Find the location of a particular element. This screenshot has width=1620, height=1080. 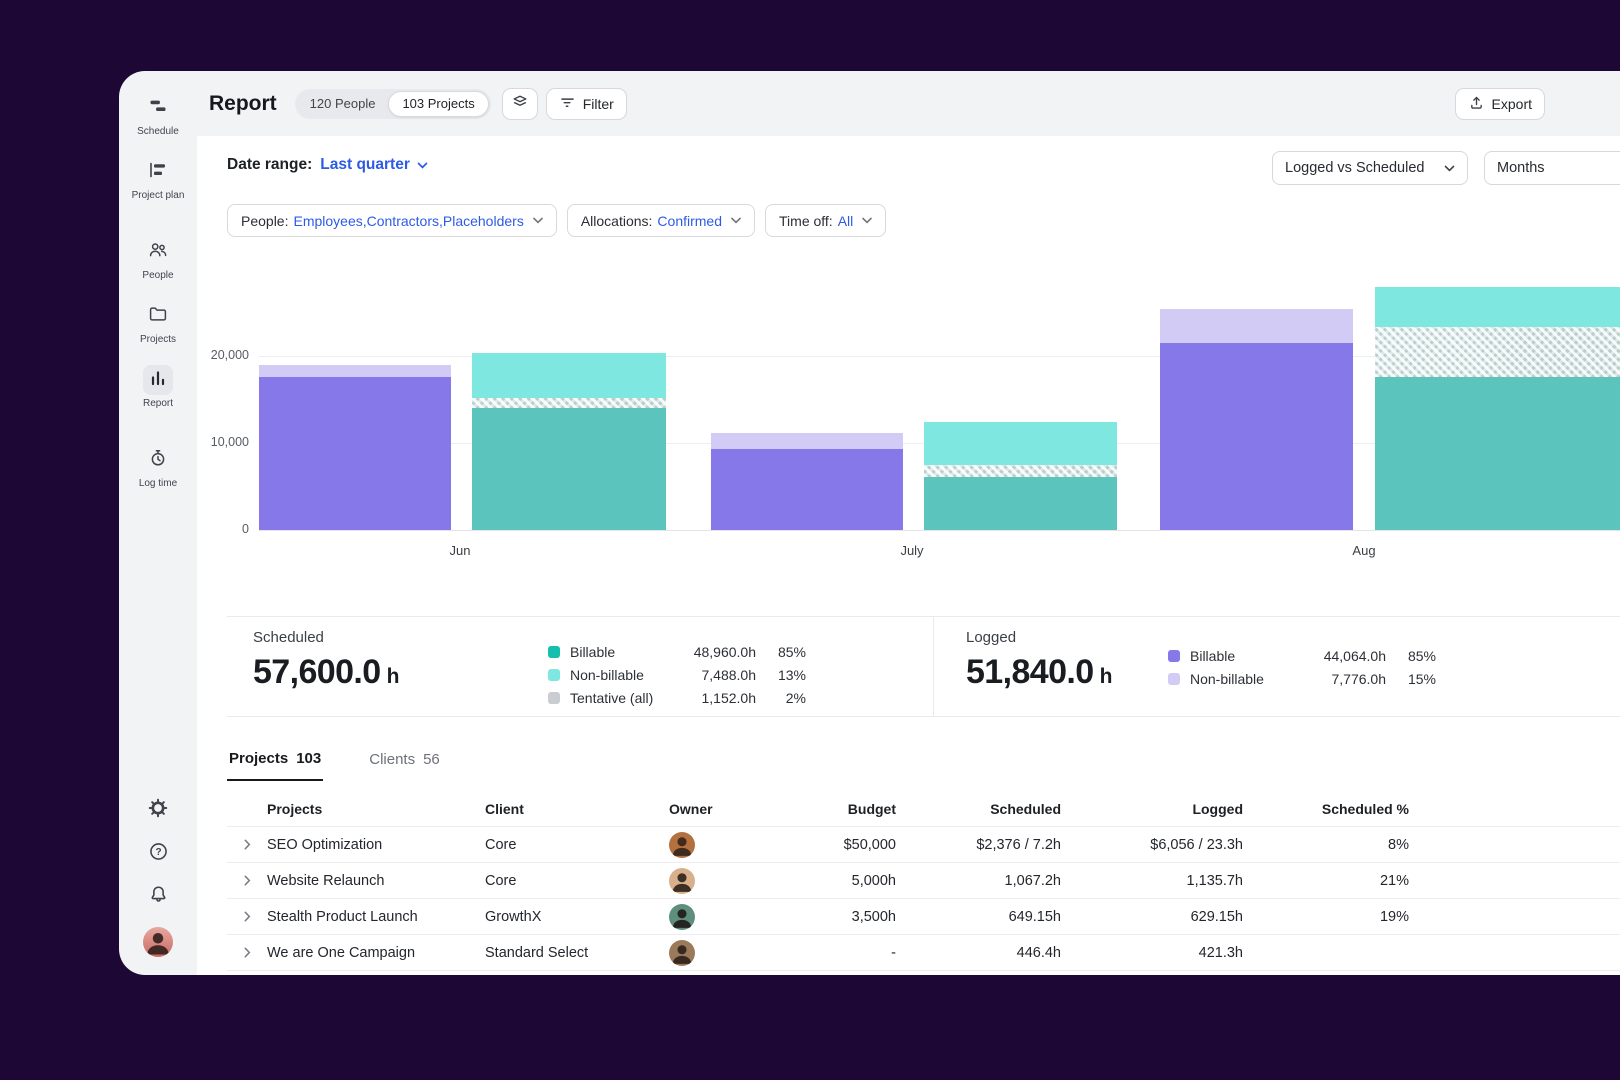

sidebar-item-projects: Projects is located at coordinates (158, 323).